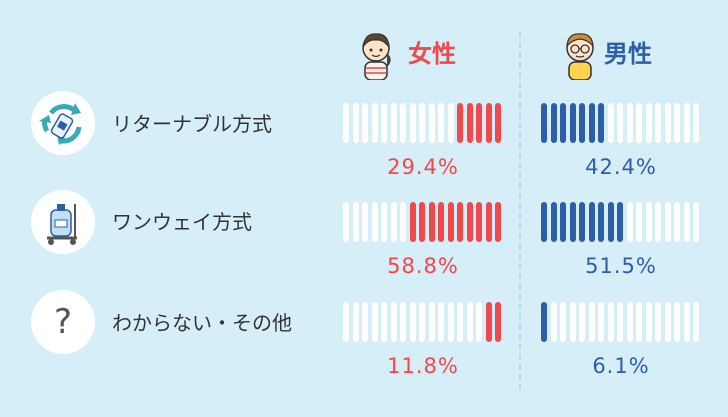 Image resolution: width=728 pixels, height=417 pixels. What do you see at coordinates (346, 222) in the screenshot?
I see `female-bar-segment-oneway-1-empty` at bounding box center [346, 222].